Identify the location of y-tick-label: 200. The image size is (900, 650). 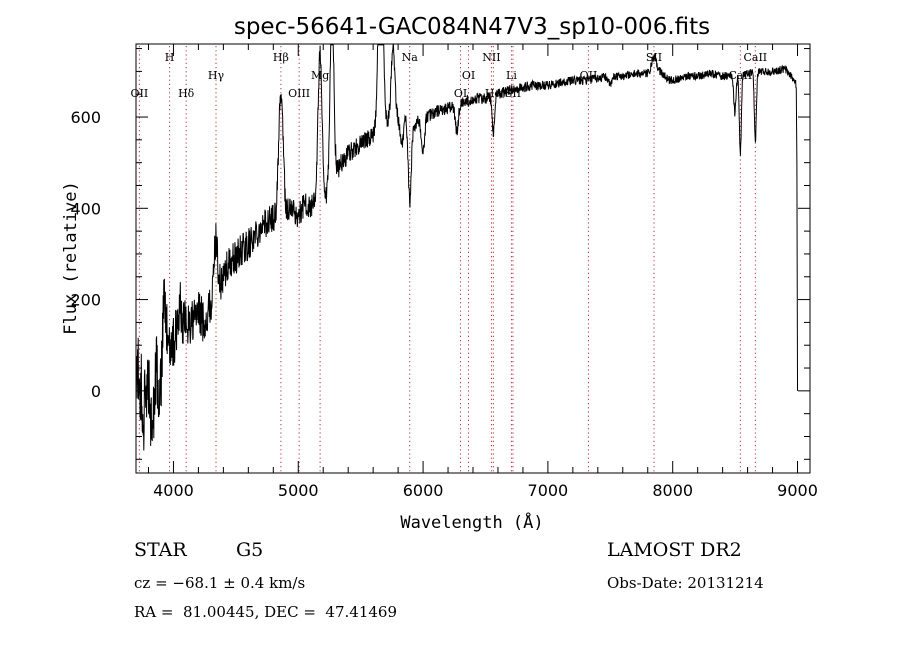
(85, 300).